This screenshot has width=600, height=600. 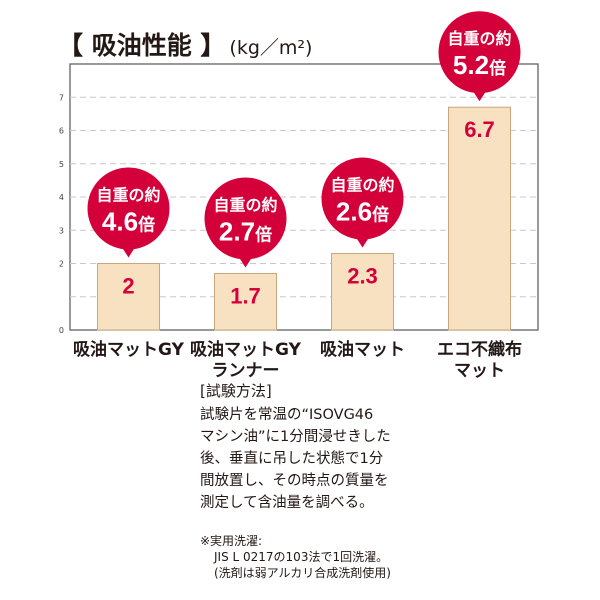 What do you see at coordinates (302, 573) in the screenshot?
I see `note-line: (洗剤は弱アルカリ合成洗剤使用)` at bounding box center [302, 573].